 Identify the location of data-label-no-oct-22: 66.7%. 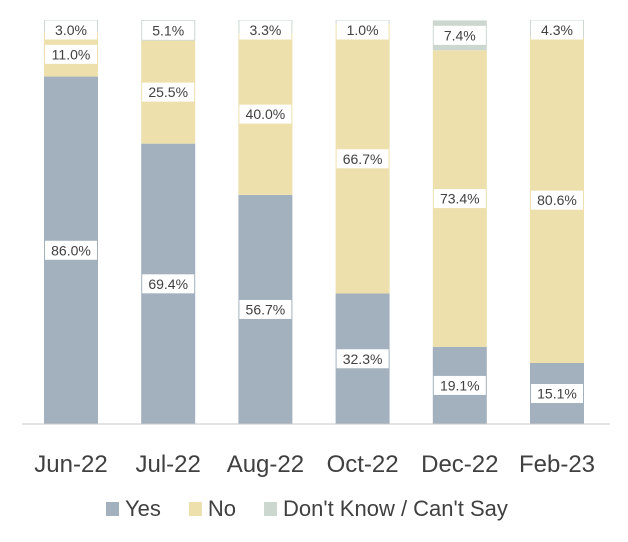
(363, 159).